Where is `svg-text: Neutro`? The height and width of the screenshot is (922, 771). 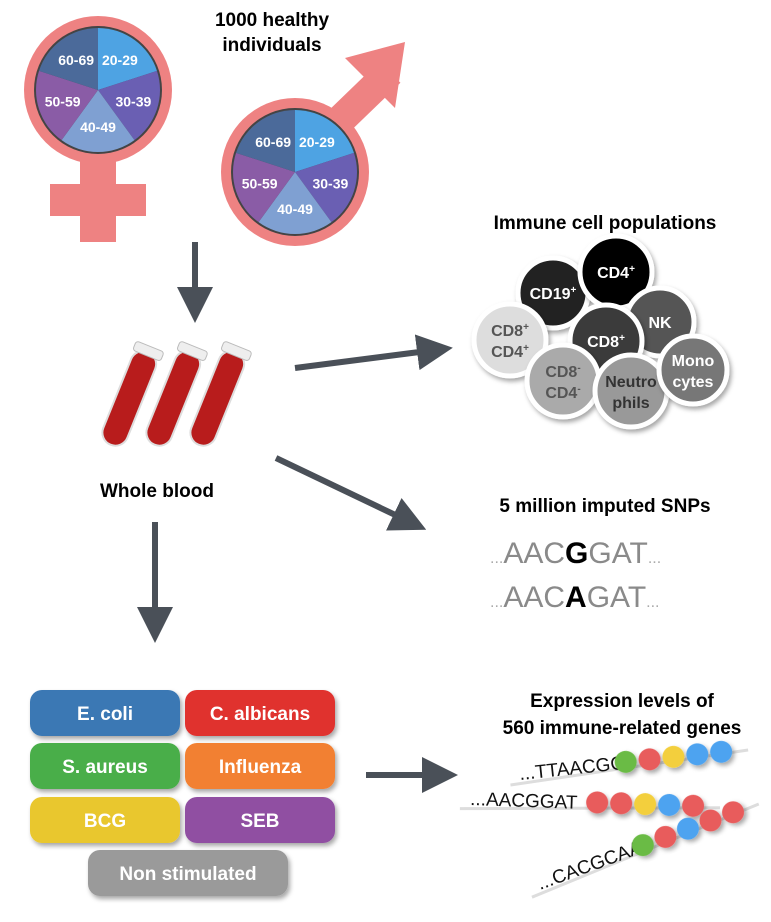
svg-text: Neutro is located at coordinates (631, 382).